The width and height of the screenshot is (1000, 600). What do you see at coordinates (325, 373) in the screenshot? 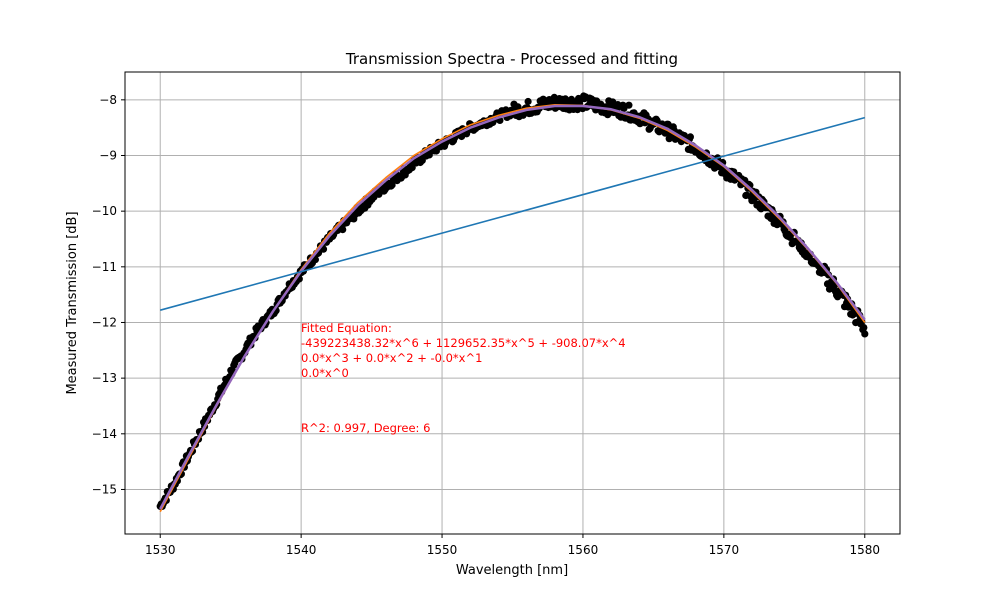
I see `annotation-line-4: 0.0*x^0` at bounding box center [325, 373].